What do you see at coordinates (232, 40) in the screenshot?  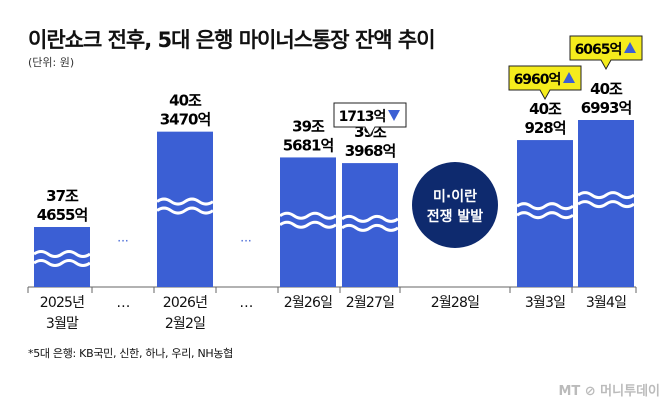 I see `chart-title: 이란쇼크 전후, 5대 은행 마이너스통장 잔액 추이` at bounding box center [232, 40].